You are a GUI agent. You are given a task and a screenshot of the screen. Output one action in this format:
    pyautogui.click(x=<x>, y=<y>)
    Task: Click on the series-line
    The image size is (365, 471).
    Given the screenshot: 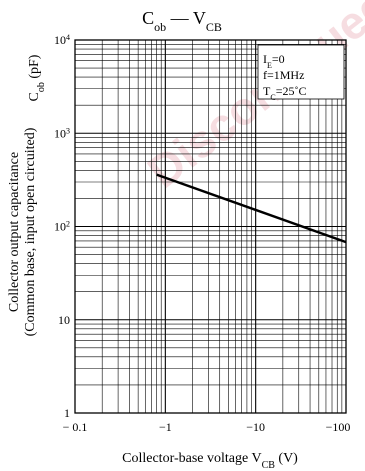 What is the action you would take?
    pyautogui.click(x=251, y=208)
    